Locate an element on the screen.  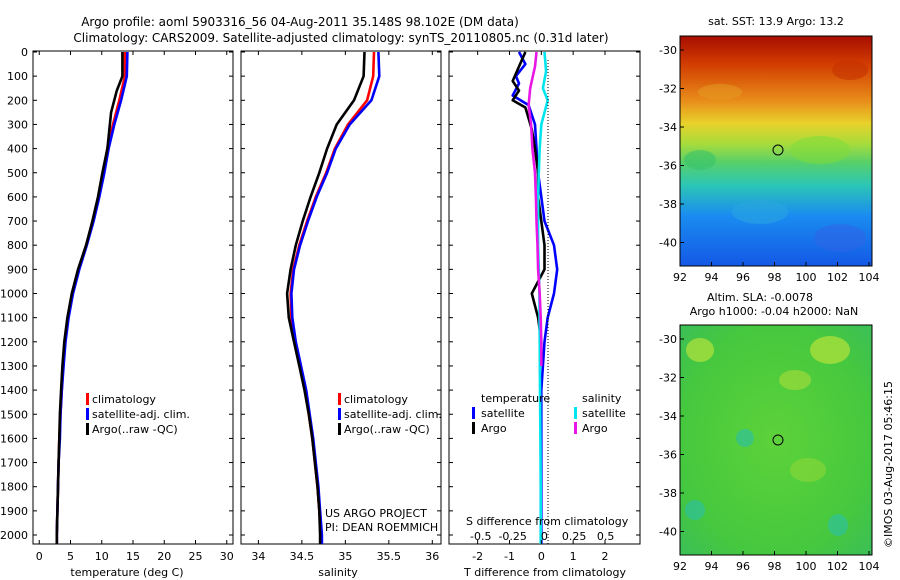
argo-location-marker-sla is located at coordinates (778, 440).